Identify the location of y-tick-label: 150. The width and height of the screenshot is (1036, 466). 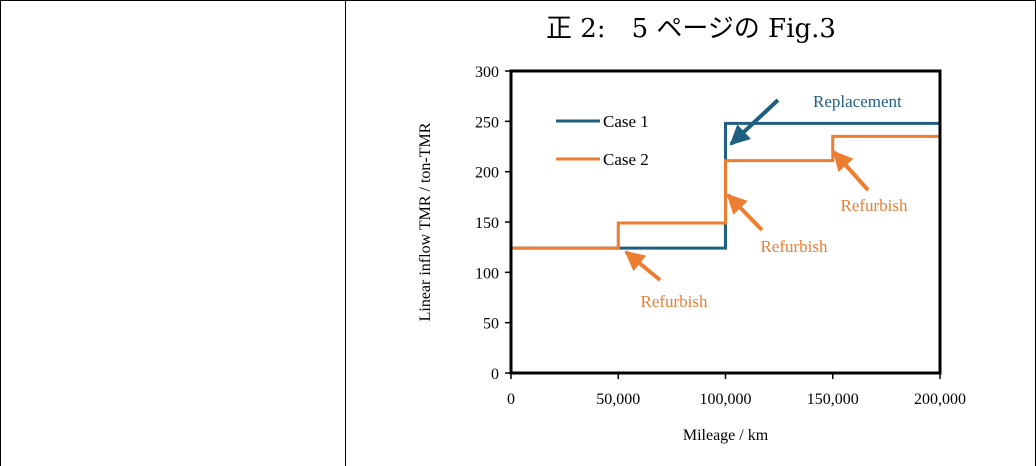
(487, 223).